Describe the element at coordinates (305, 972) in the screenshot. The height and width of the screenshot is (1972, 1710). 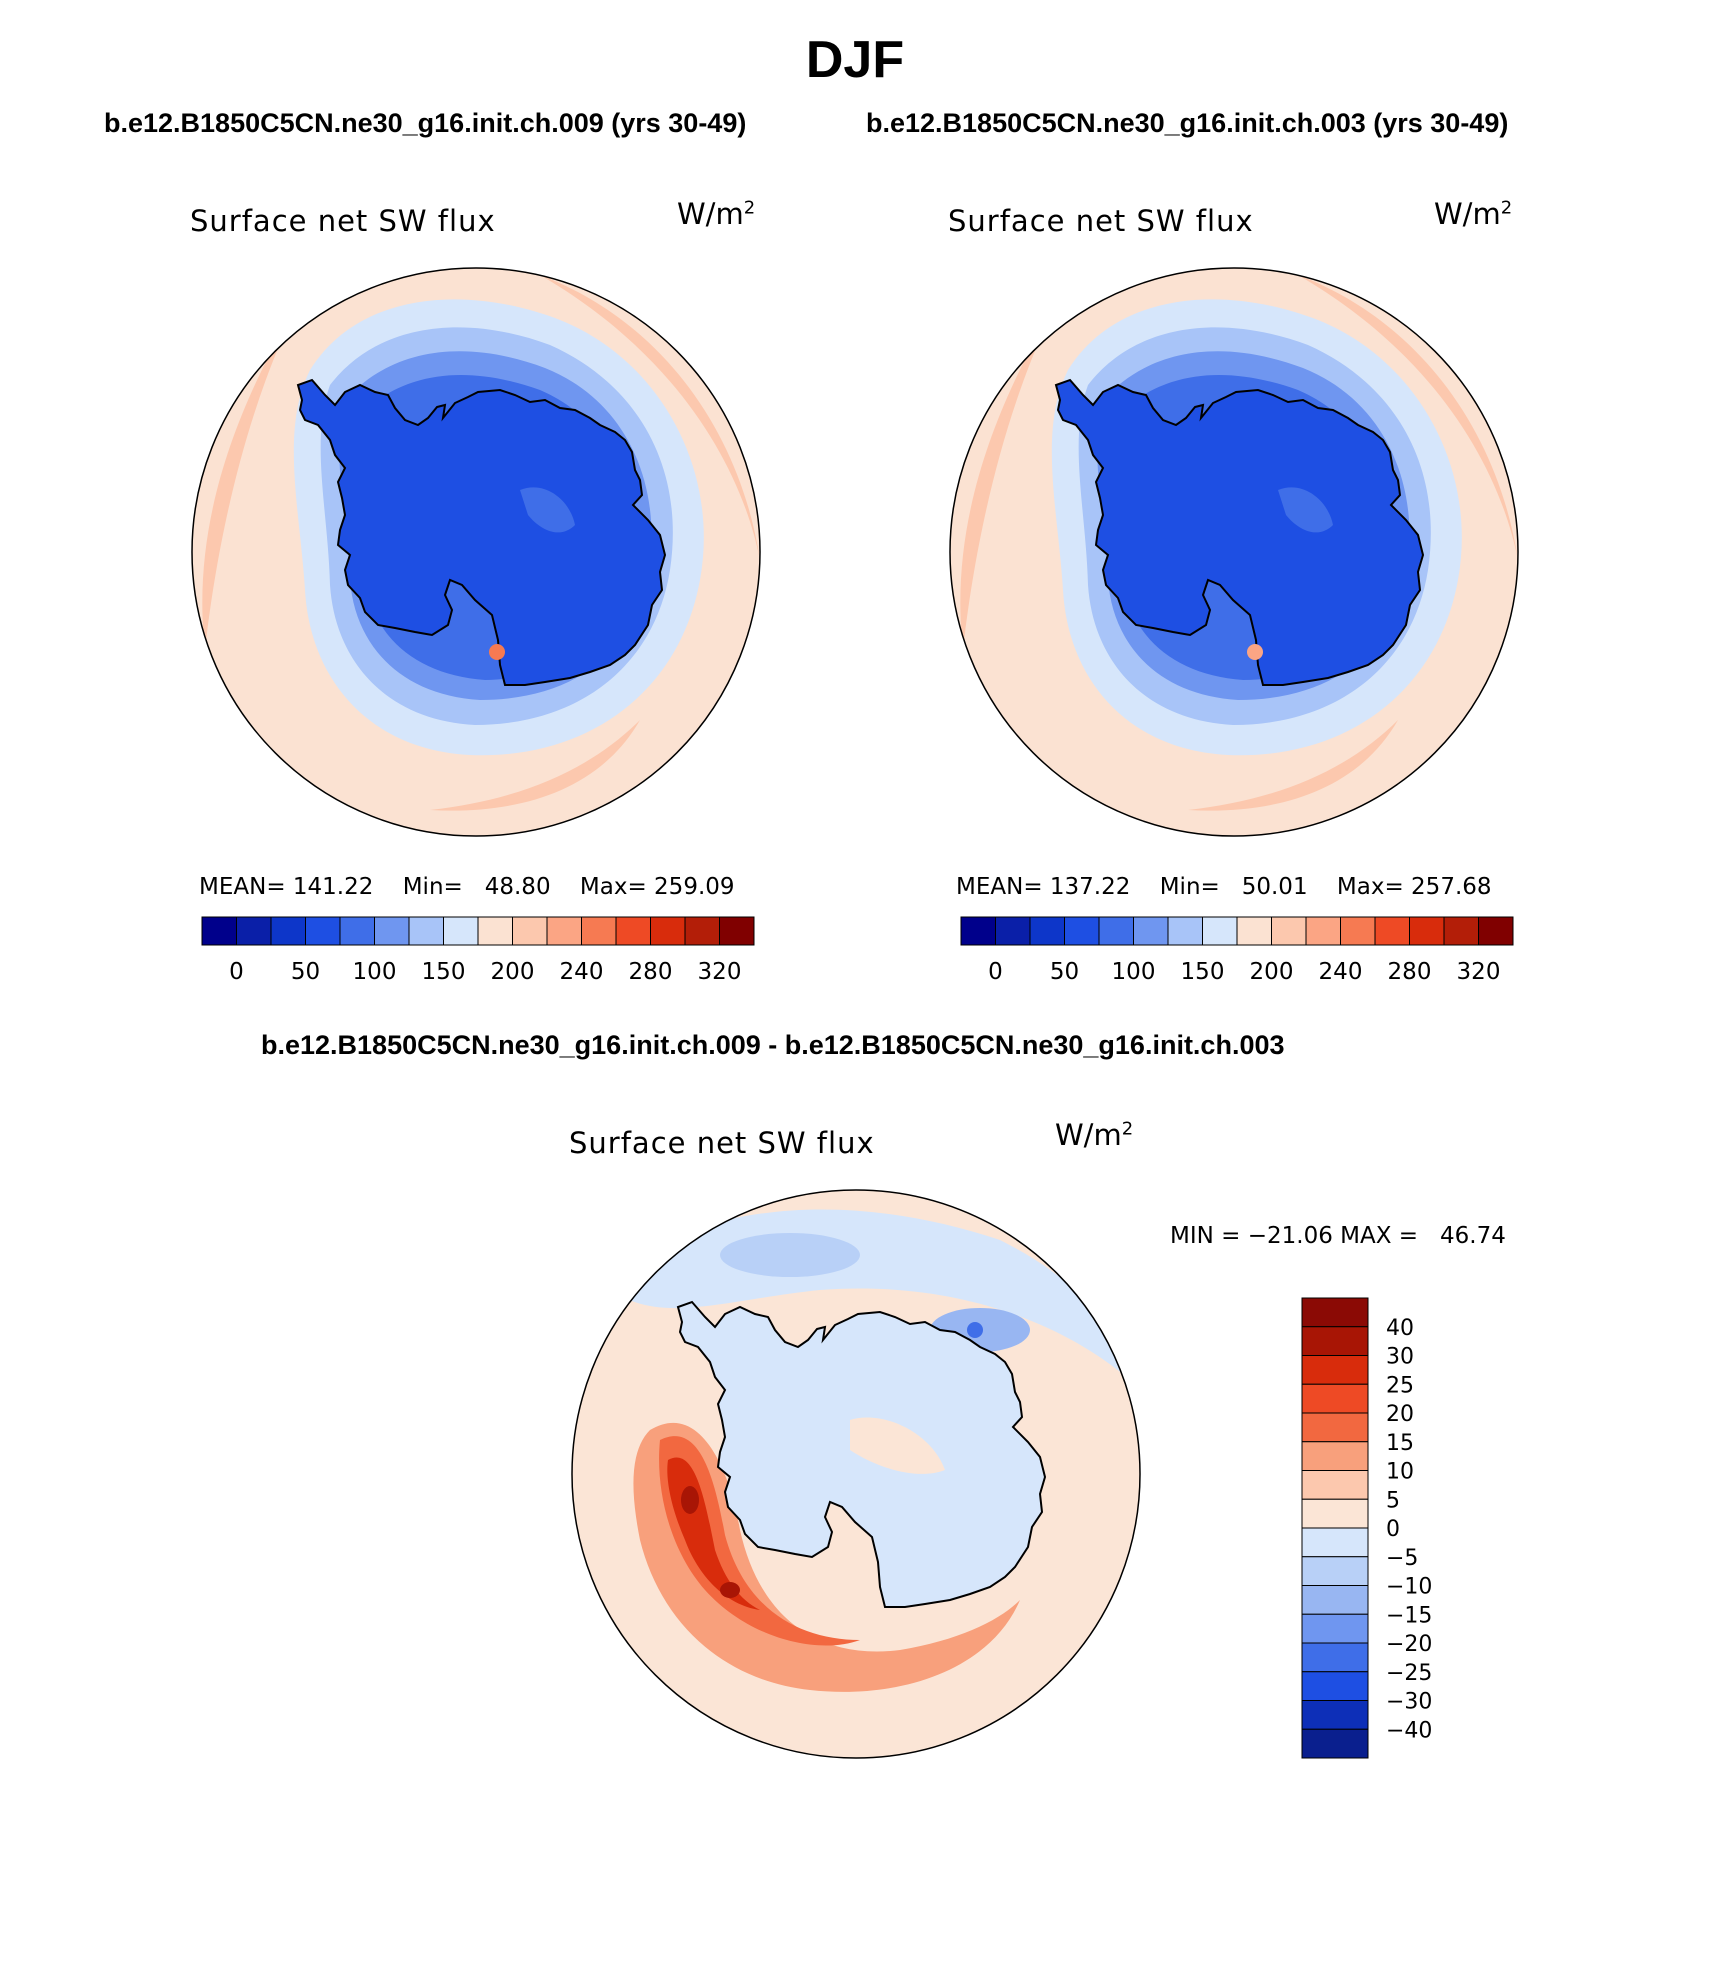
I see `panel1-colorbar-tick-label: 50` at that location.